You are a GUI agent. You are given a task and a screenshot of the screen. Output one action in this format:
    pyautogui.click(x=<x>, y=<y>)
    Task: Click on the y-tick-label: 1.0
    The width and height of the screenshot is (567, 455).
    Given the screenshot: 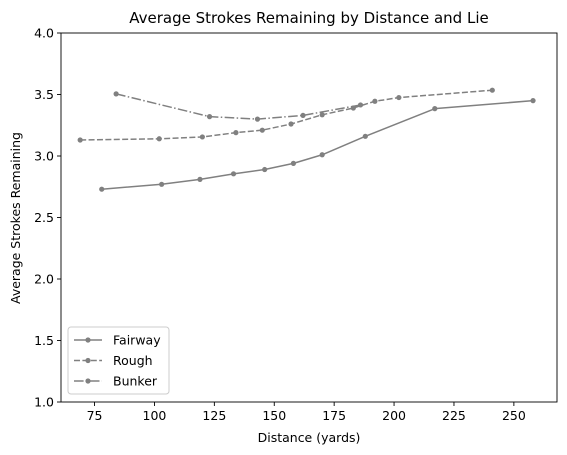 What is the action you would take?
    pyautogui.click(x=44, y=402)
    